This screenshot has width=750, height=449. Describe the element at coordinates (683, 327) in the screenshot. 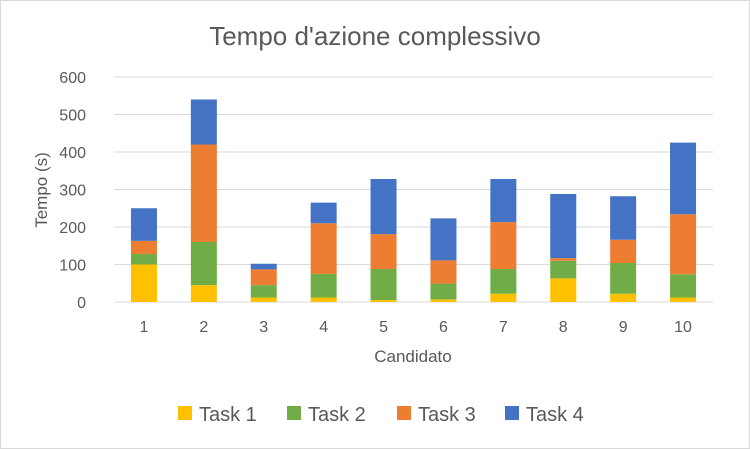

I see `x-tick-label: 10` at that location.